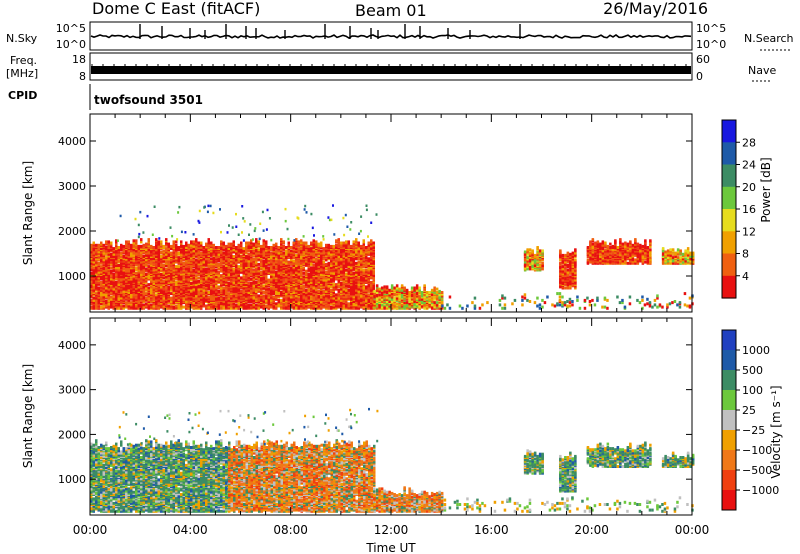 The height and width of the screenshot is (554, 800). Describe the element at coordinates (105, 97) in the screenshot. I see `cpid-strip: CPID twofsound 3501` at that location.